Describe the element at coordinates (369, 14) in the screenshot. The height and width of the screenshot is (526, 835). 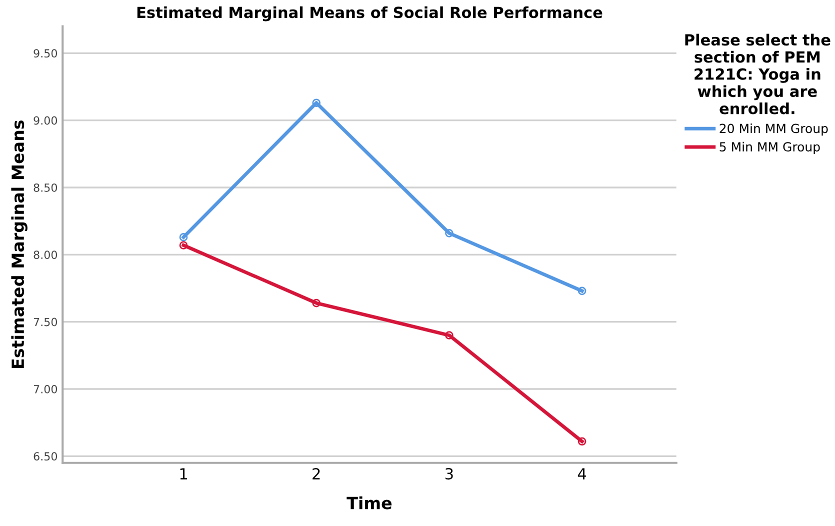
I see `chart-title: Estimated Marginal Means of Social Role Performance` at that location.